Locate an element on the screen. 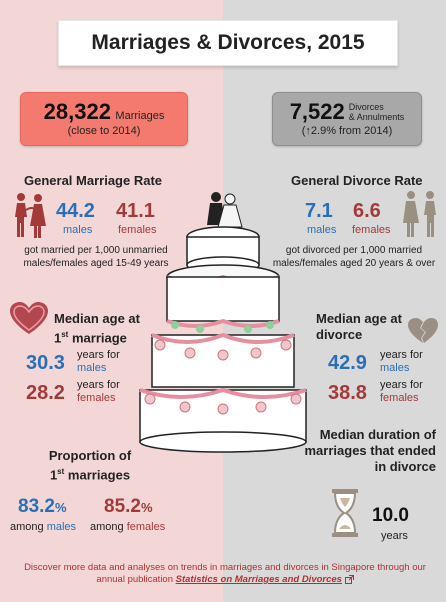  median-divorce-male-unit-1: years for is located at coordinates (401, 355).